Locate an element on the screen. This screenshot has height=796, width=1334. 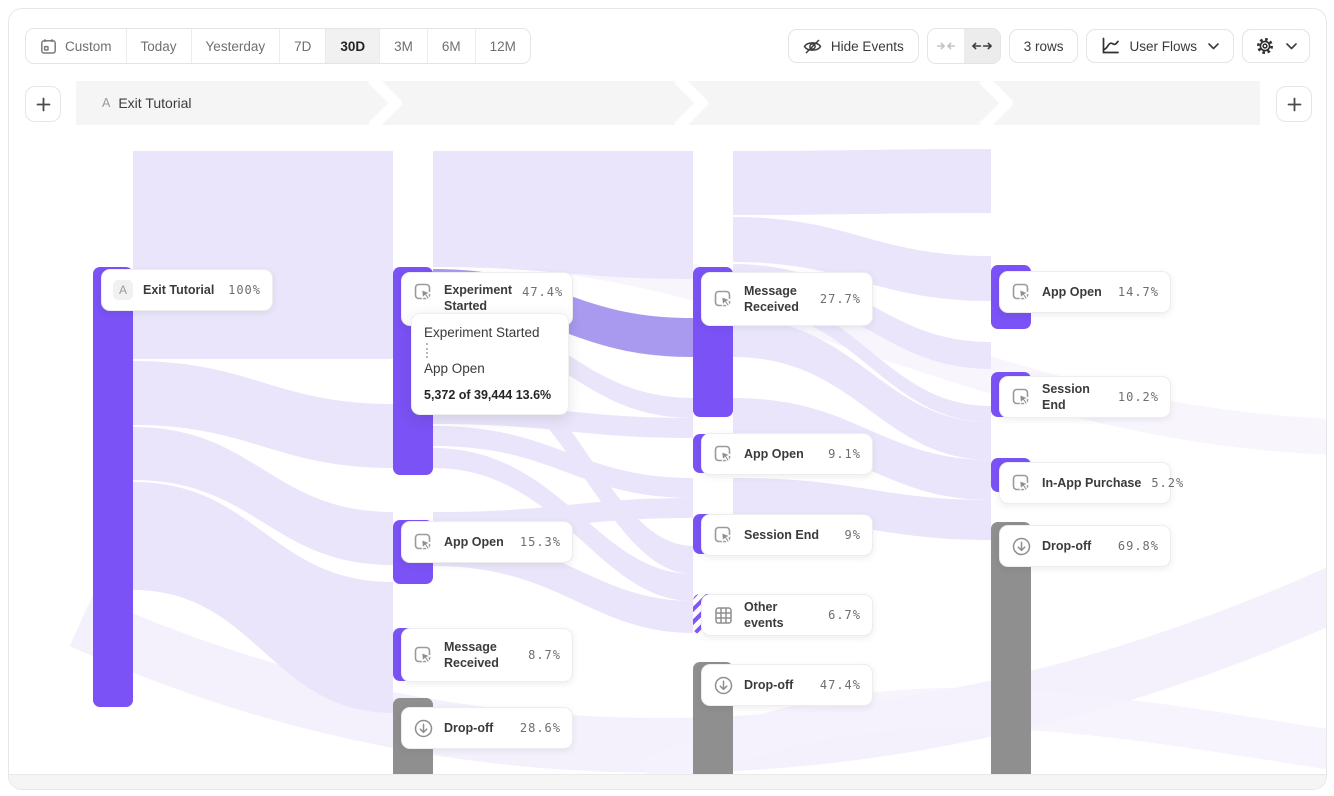
node-card-app-open: App Open 9.1% is located at coordinates (787, 454).